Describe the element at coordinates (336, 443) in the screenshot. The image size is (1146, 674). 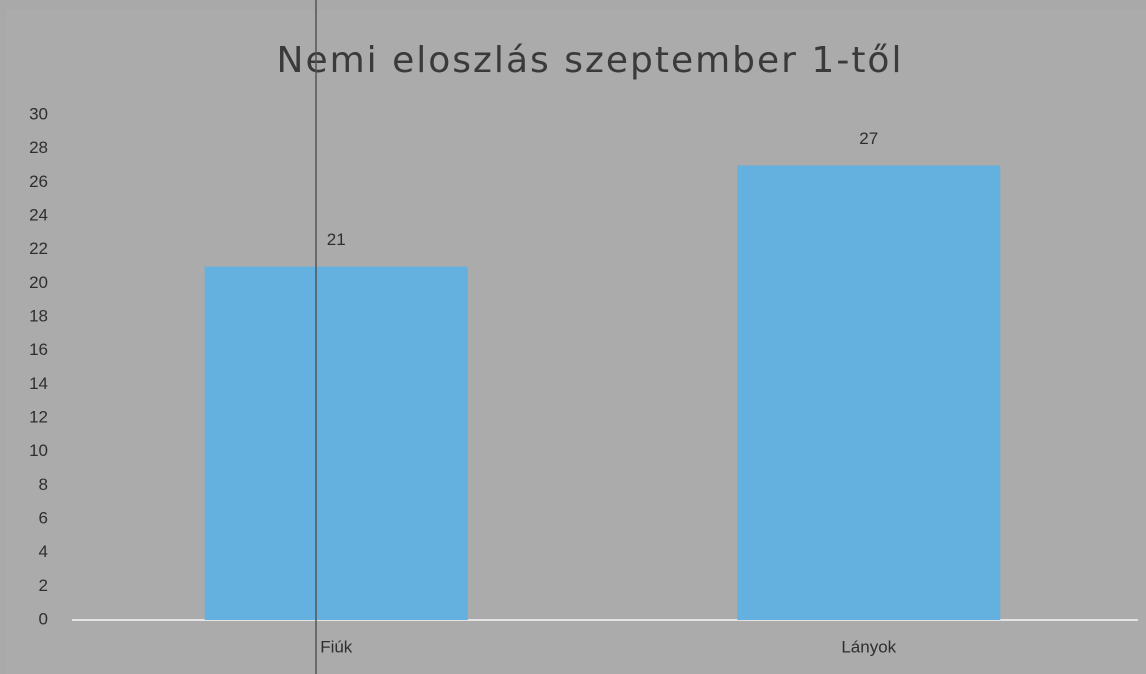
I see `bar` at that location.